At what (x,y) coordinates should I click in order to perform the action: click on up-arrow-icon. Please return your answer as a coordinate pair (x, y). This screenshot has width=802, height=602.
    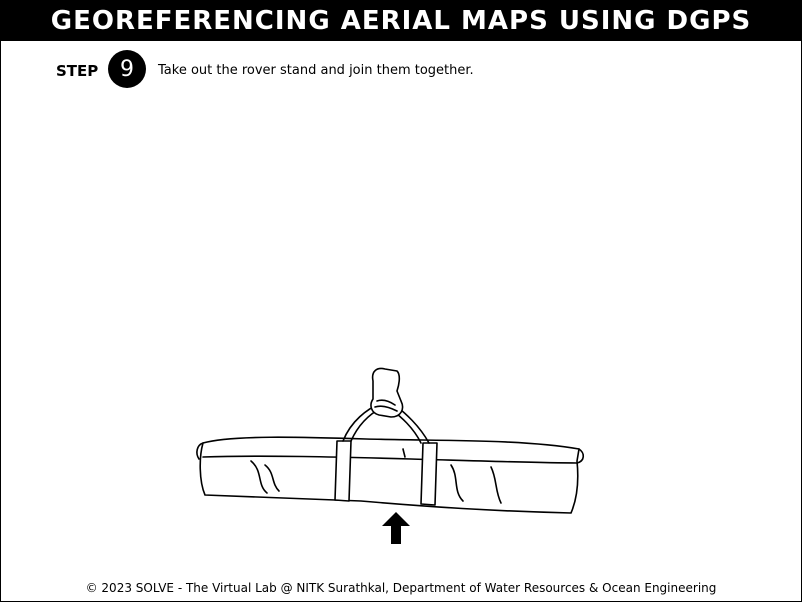
    Looking at the image, I should click on (396, 528).